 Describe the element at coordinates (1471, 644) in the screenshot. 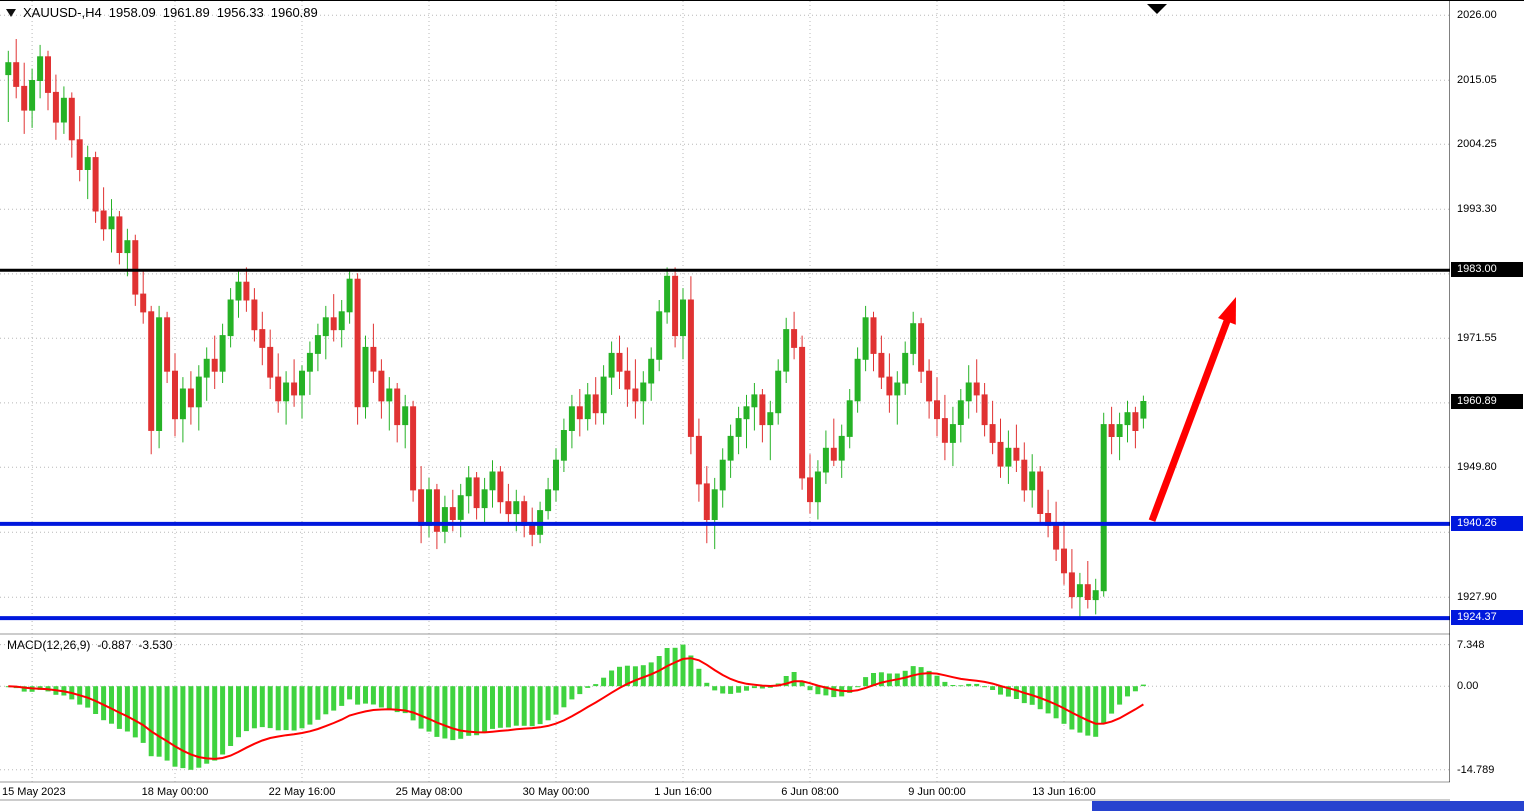

I see `macd-tick-label: 7.348` at that location.